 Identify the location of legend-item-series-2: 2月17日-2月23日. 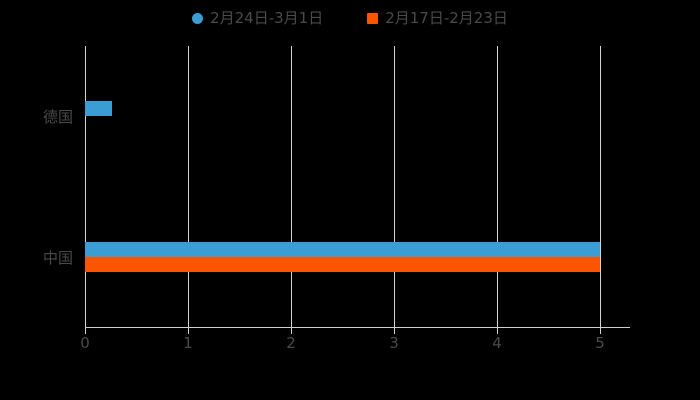
(437, 17).